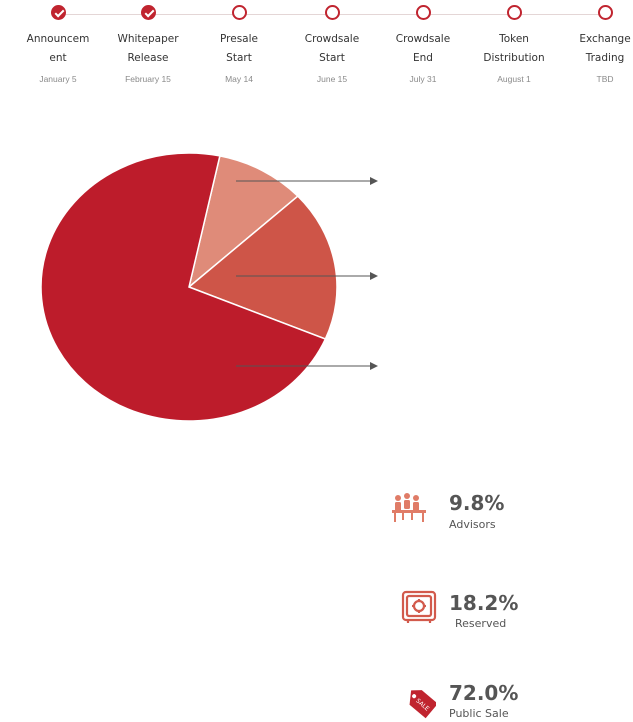  I want to click on legend-label: Public Sale, so click(479, 713).